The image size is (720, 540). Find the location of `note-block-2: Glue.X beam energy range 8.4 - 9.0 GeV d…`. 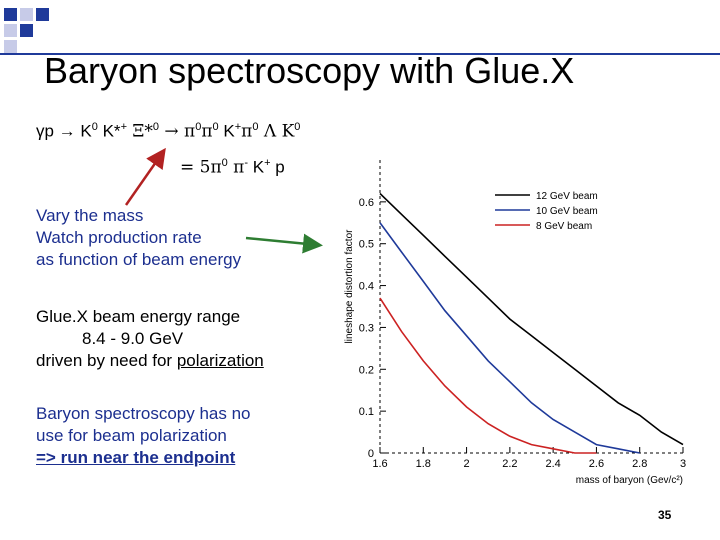

note-block-2: Glue.X beam energy range 8.4 - 9.0 GeV d… is located at coordinates (150, 339).